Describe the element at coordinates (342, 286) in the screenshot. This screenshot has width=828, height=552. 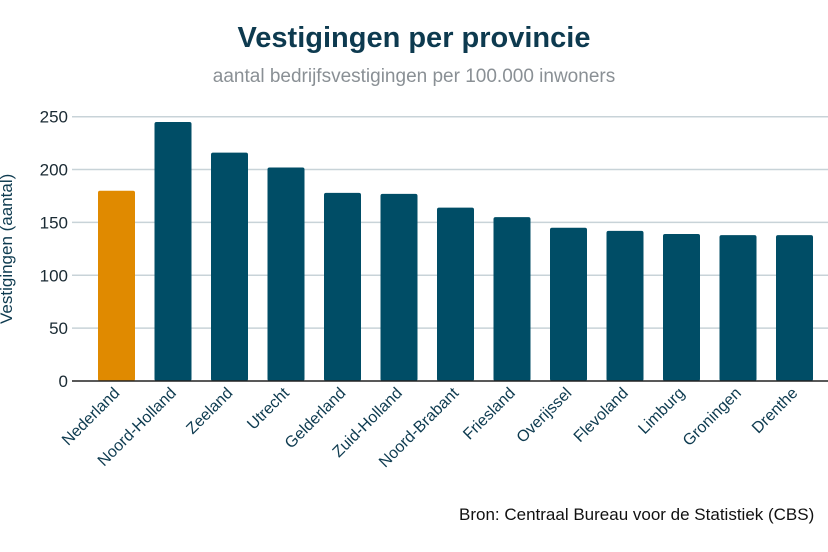
I see `bar-gelderland` at that location.